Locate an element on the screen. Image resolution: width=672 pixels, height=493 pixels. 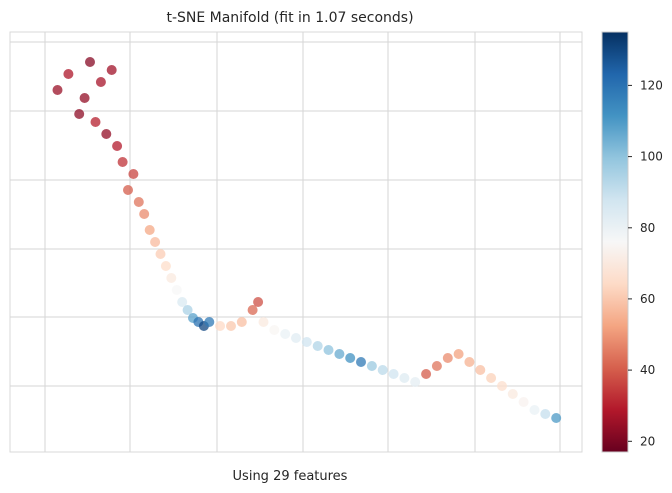
colorbar-tick-label: 40 is located at coordinates (647, 370).